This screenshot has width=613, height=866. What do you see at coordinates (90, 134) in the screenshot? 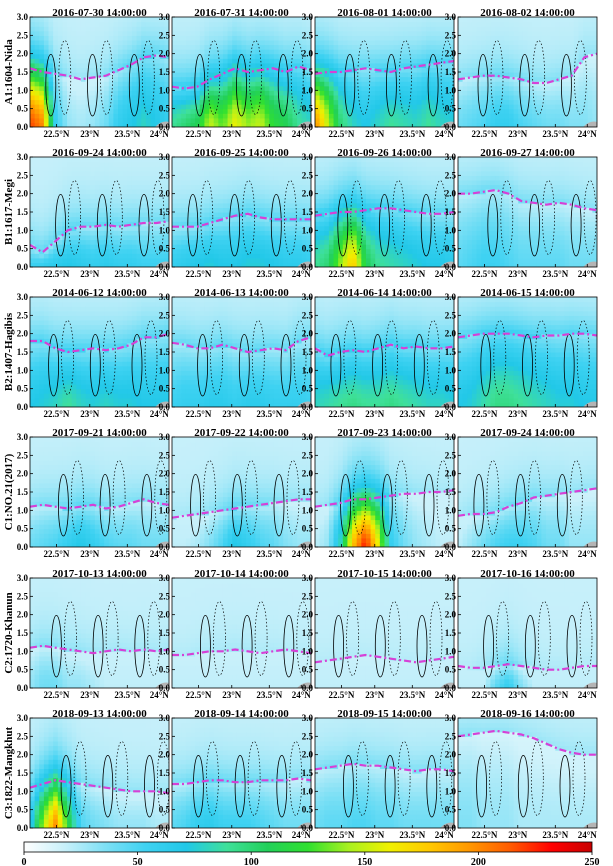
I see `x-tick-label: 23°N` at bounding box center [90, 134].